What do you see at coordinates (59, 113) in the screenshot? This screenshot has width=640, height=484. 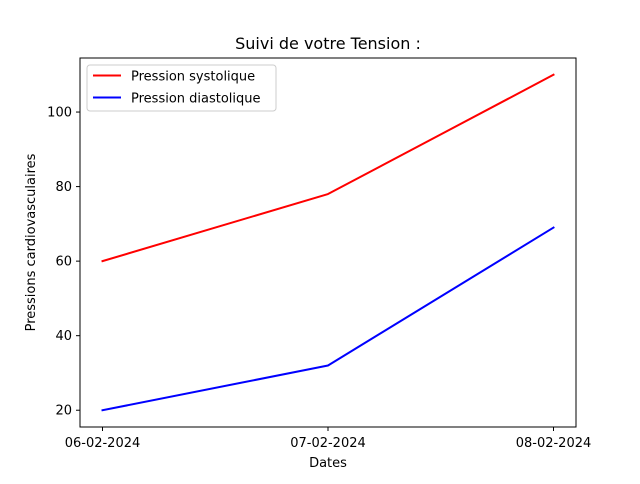 I see `y-tick-label: 100` at bounding box center [59, 113].